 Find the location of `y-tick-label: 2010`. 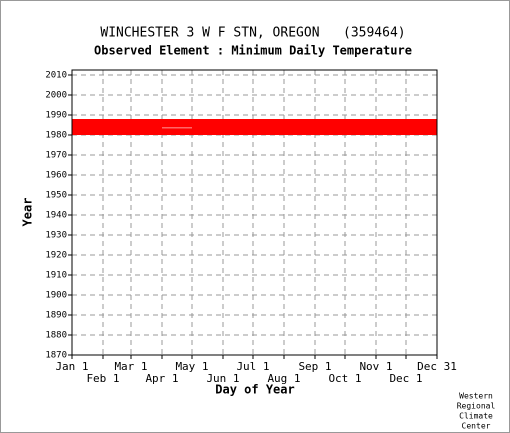

y-tick-label: 2010 is located at coordinates (56, 76).